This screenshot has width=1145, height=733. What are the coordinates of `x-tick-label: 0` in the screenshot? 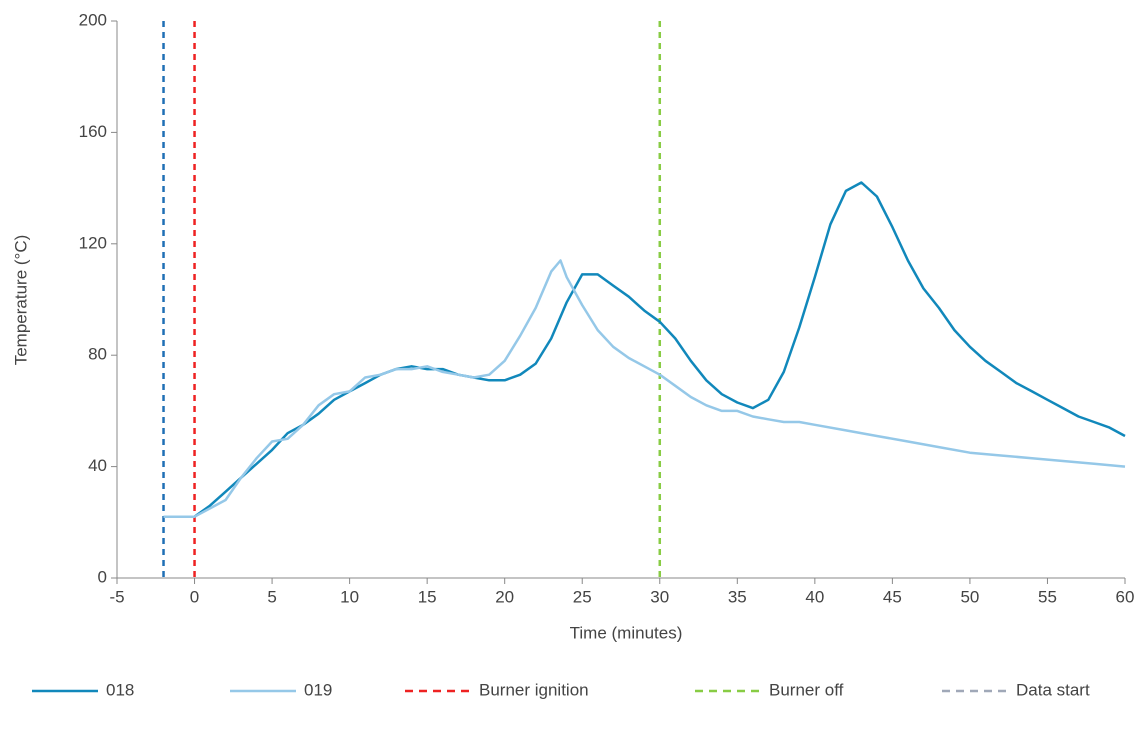 It's located at (194, 596).